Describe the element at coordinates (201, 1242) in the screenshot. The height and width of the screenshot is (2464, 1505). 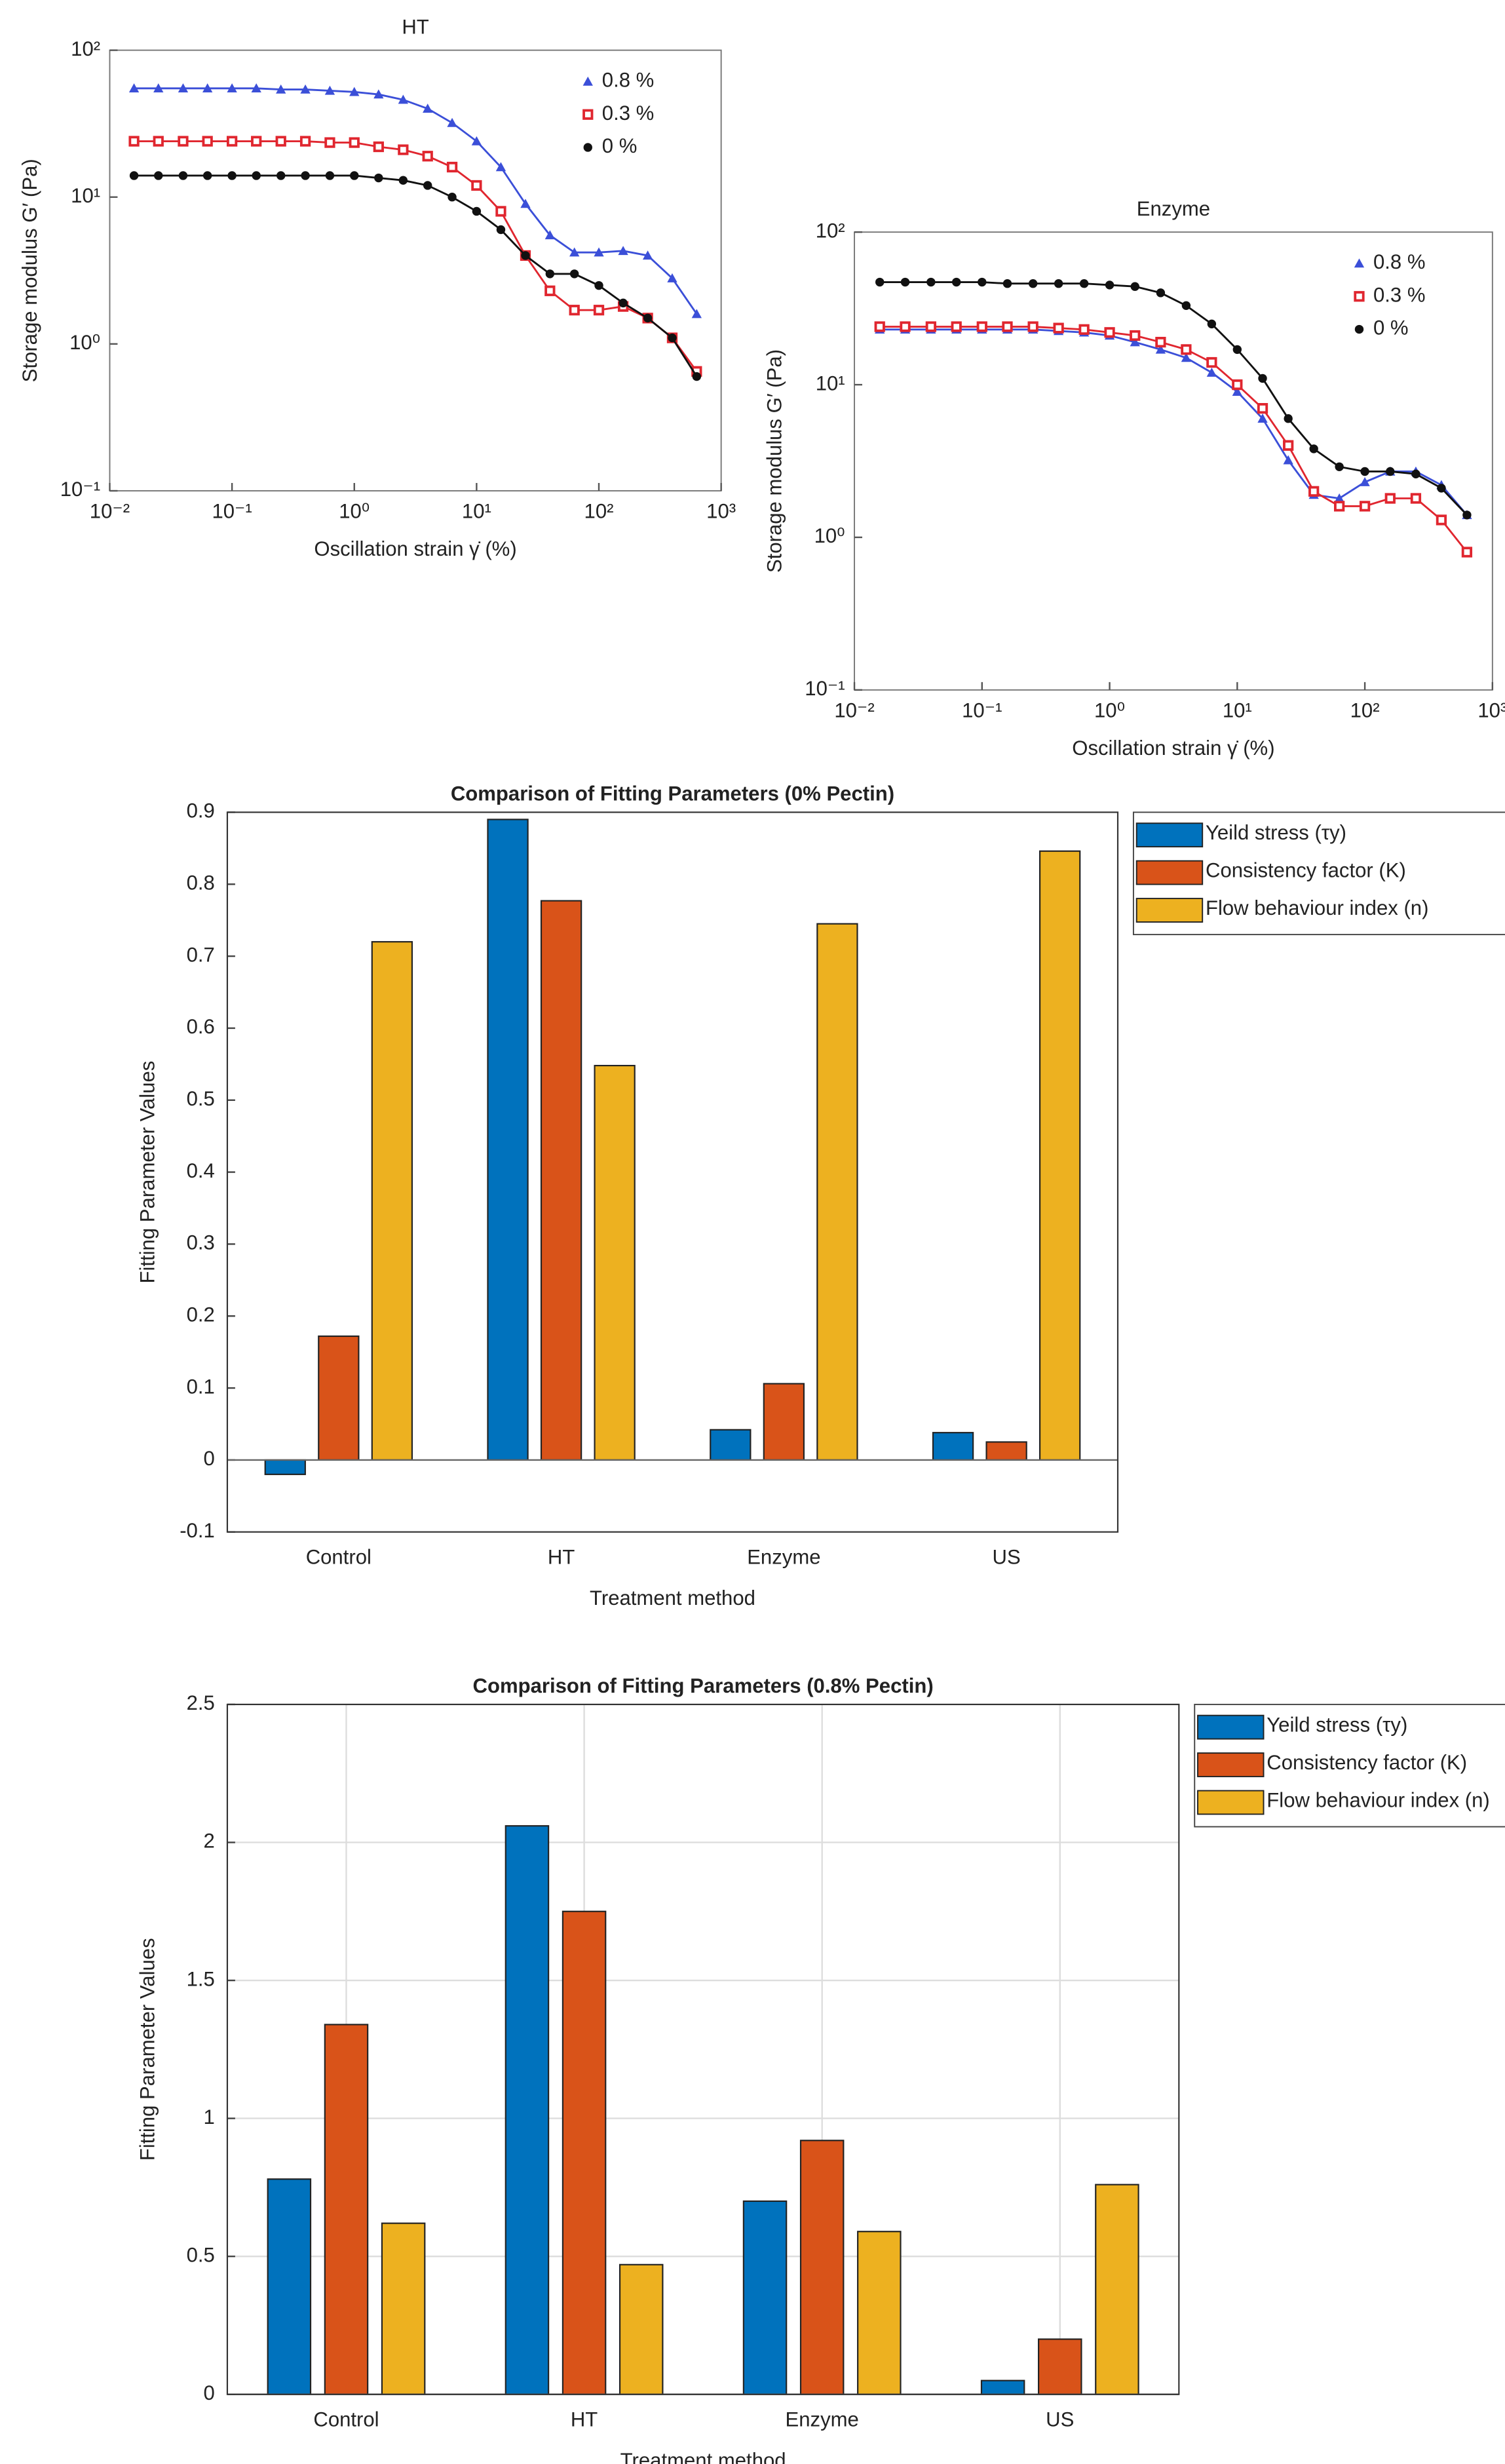
I see `y-tick-label: 0.3` at that location.